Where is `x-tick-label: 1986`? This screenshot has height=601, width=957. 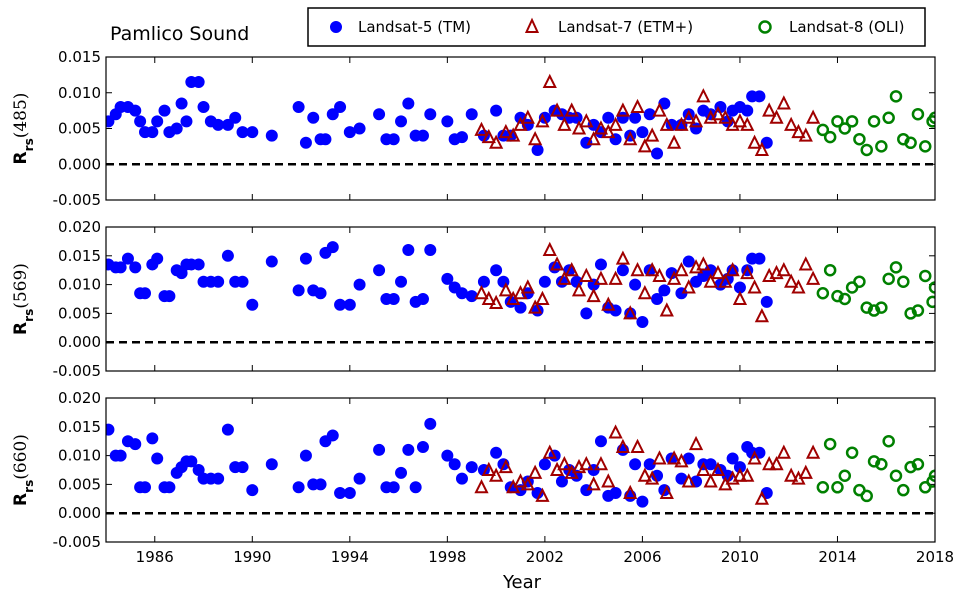 x-tick-label: 1986 is located at coordinates (155, 557).